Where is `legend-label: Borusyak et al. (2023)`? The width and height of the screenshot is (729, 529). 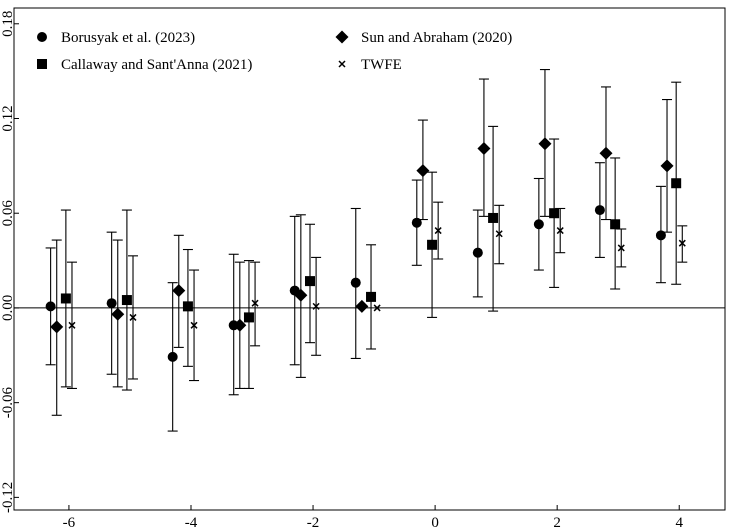 legend-label: Borusyak et al. (2023) is located at coordinates (128, 38).